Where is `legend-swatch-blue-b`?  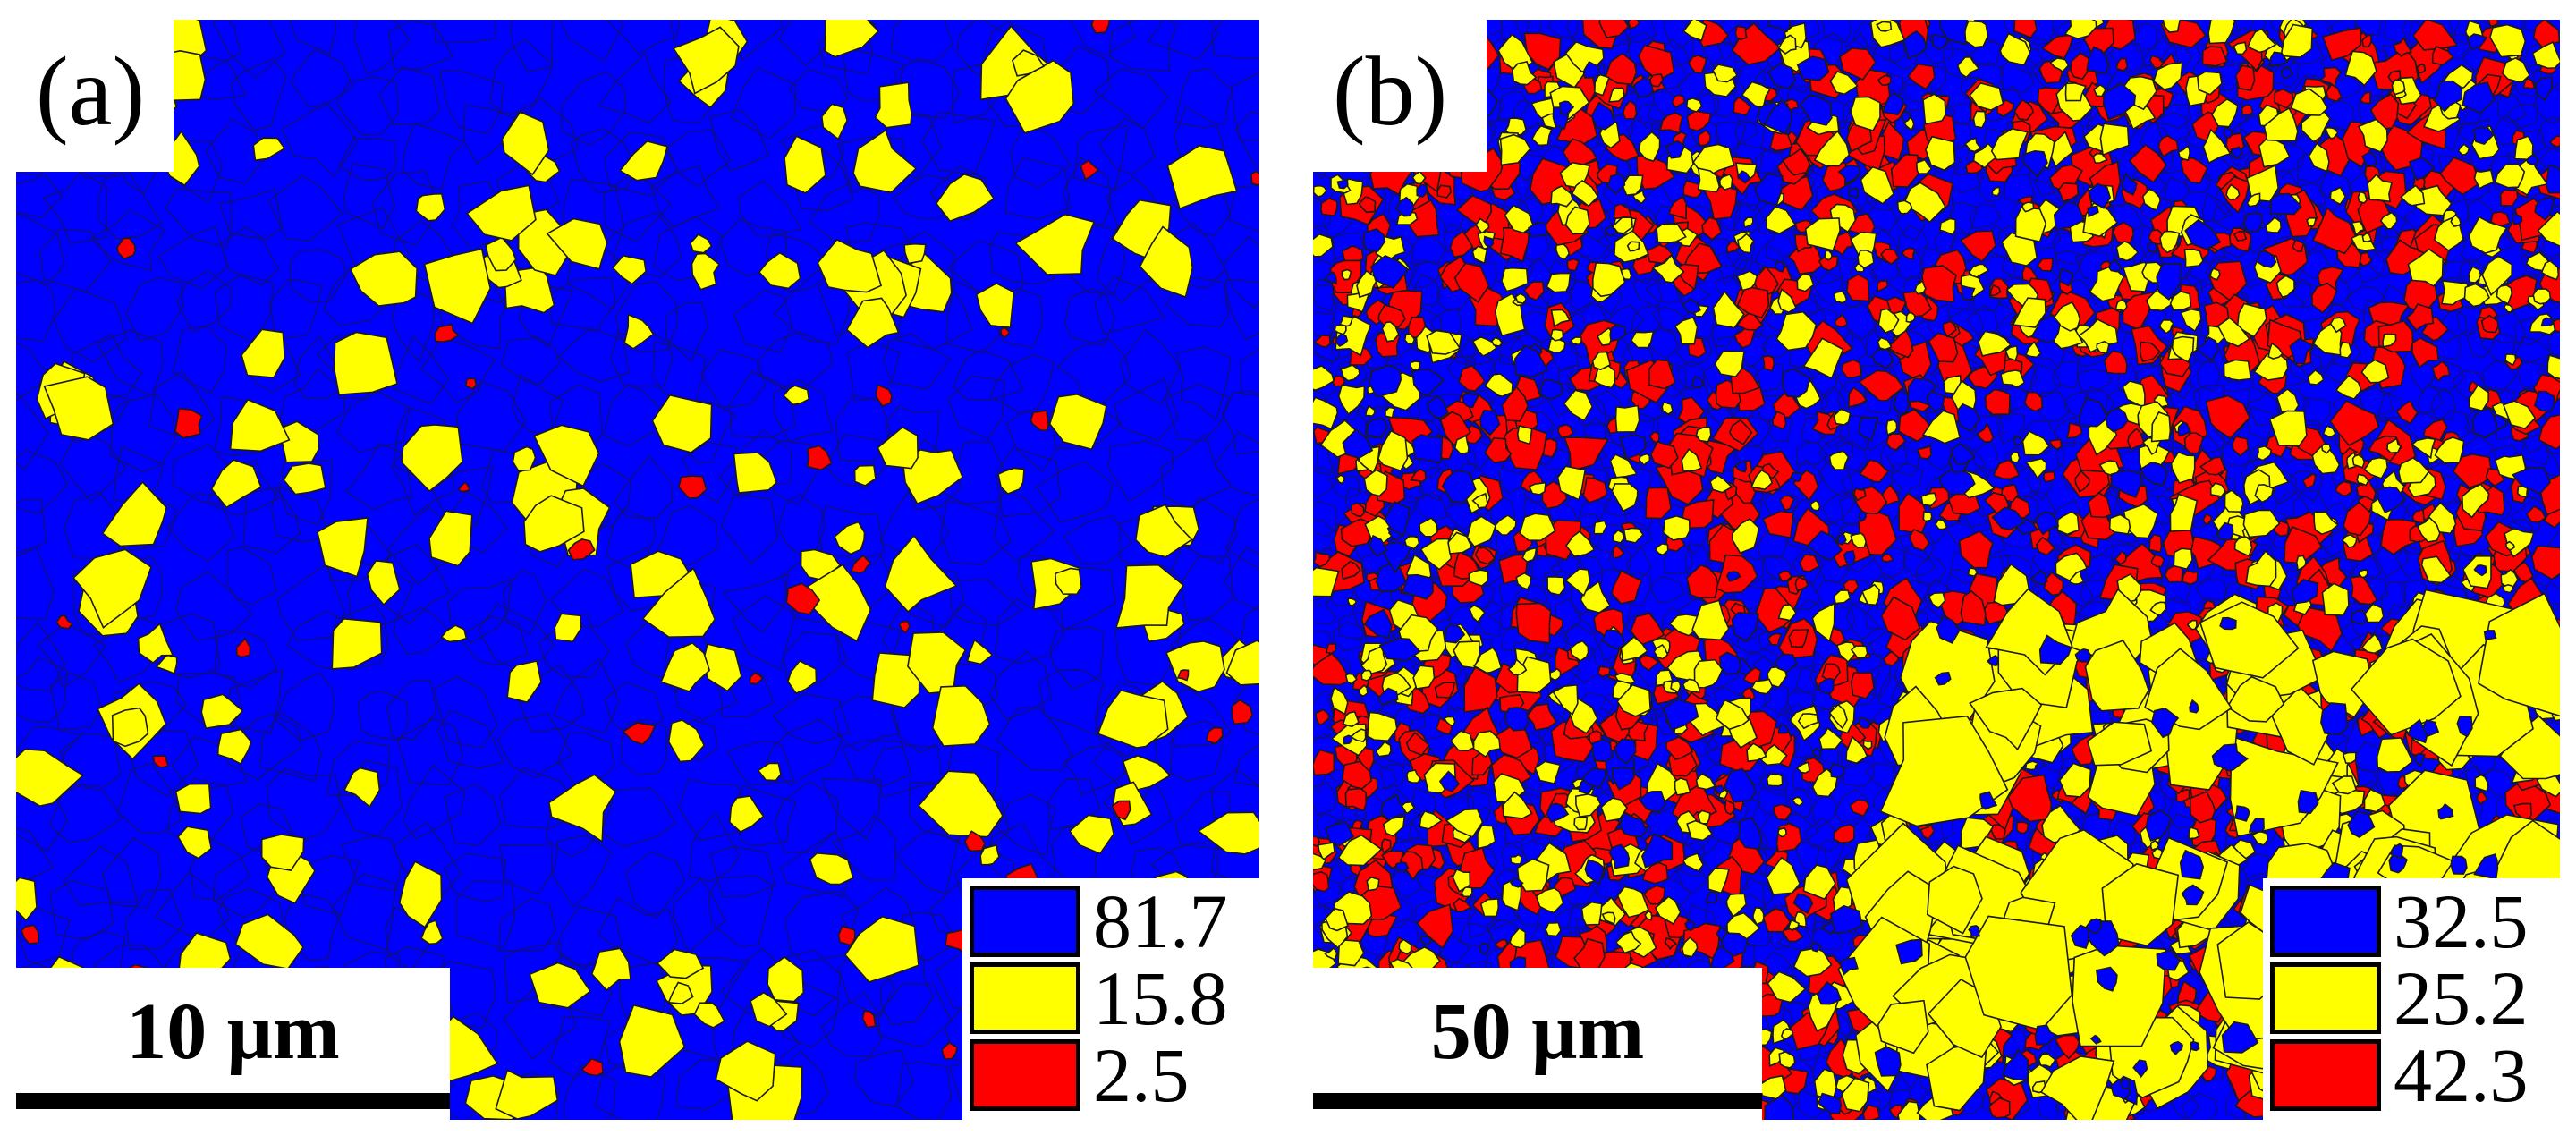
legend-swatch-blue-b is located at coordinates (2325, 921).